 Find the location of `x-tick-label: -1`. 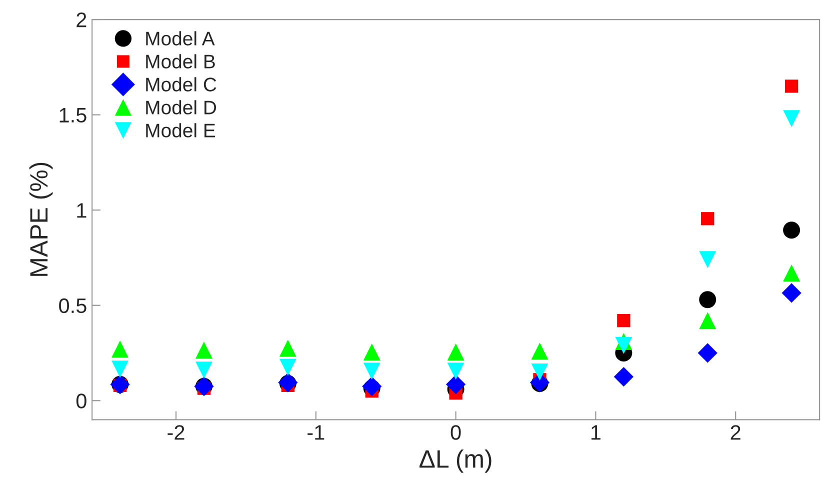

x-tick-label: -1 is located at coordinates (316, 432).